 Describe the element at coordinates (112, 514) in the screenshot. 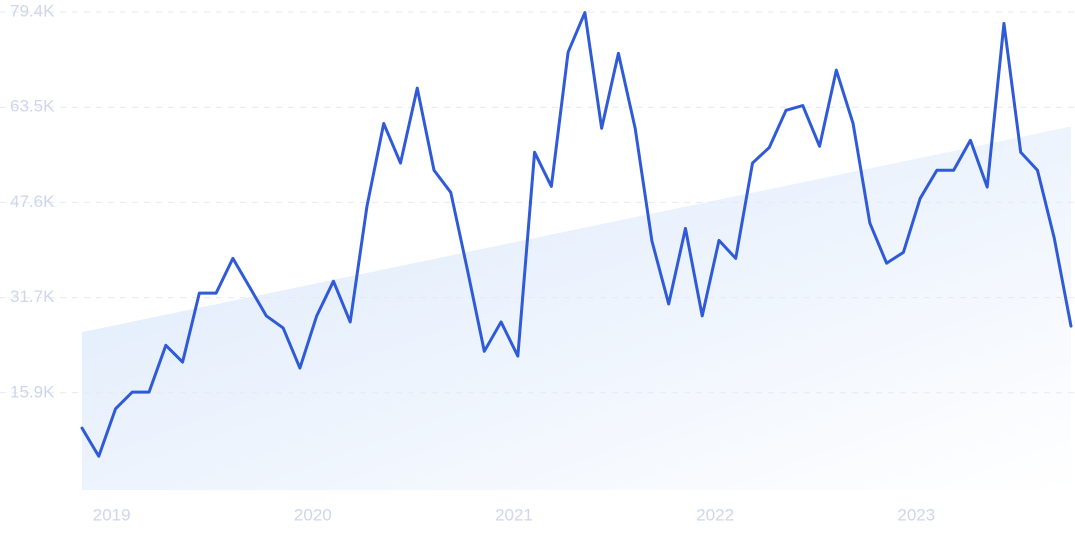

I see `x-tick-label: 2019` at that location.